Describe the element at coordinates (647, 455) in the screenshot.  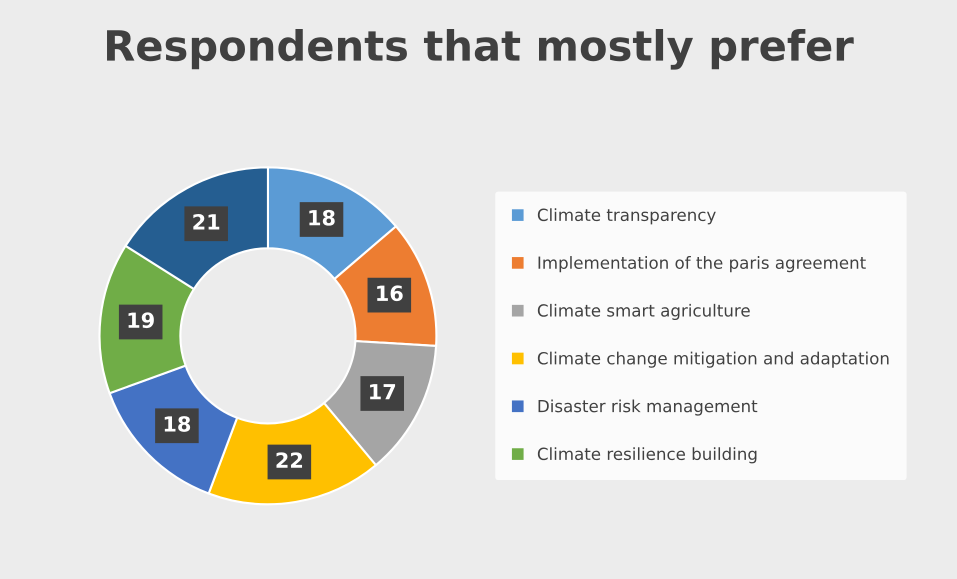
I see `legend-label: Climate resilience building` at that location.